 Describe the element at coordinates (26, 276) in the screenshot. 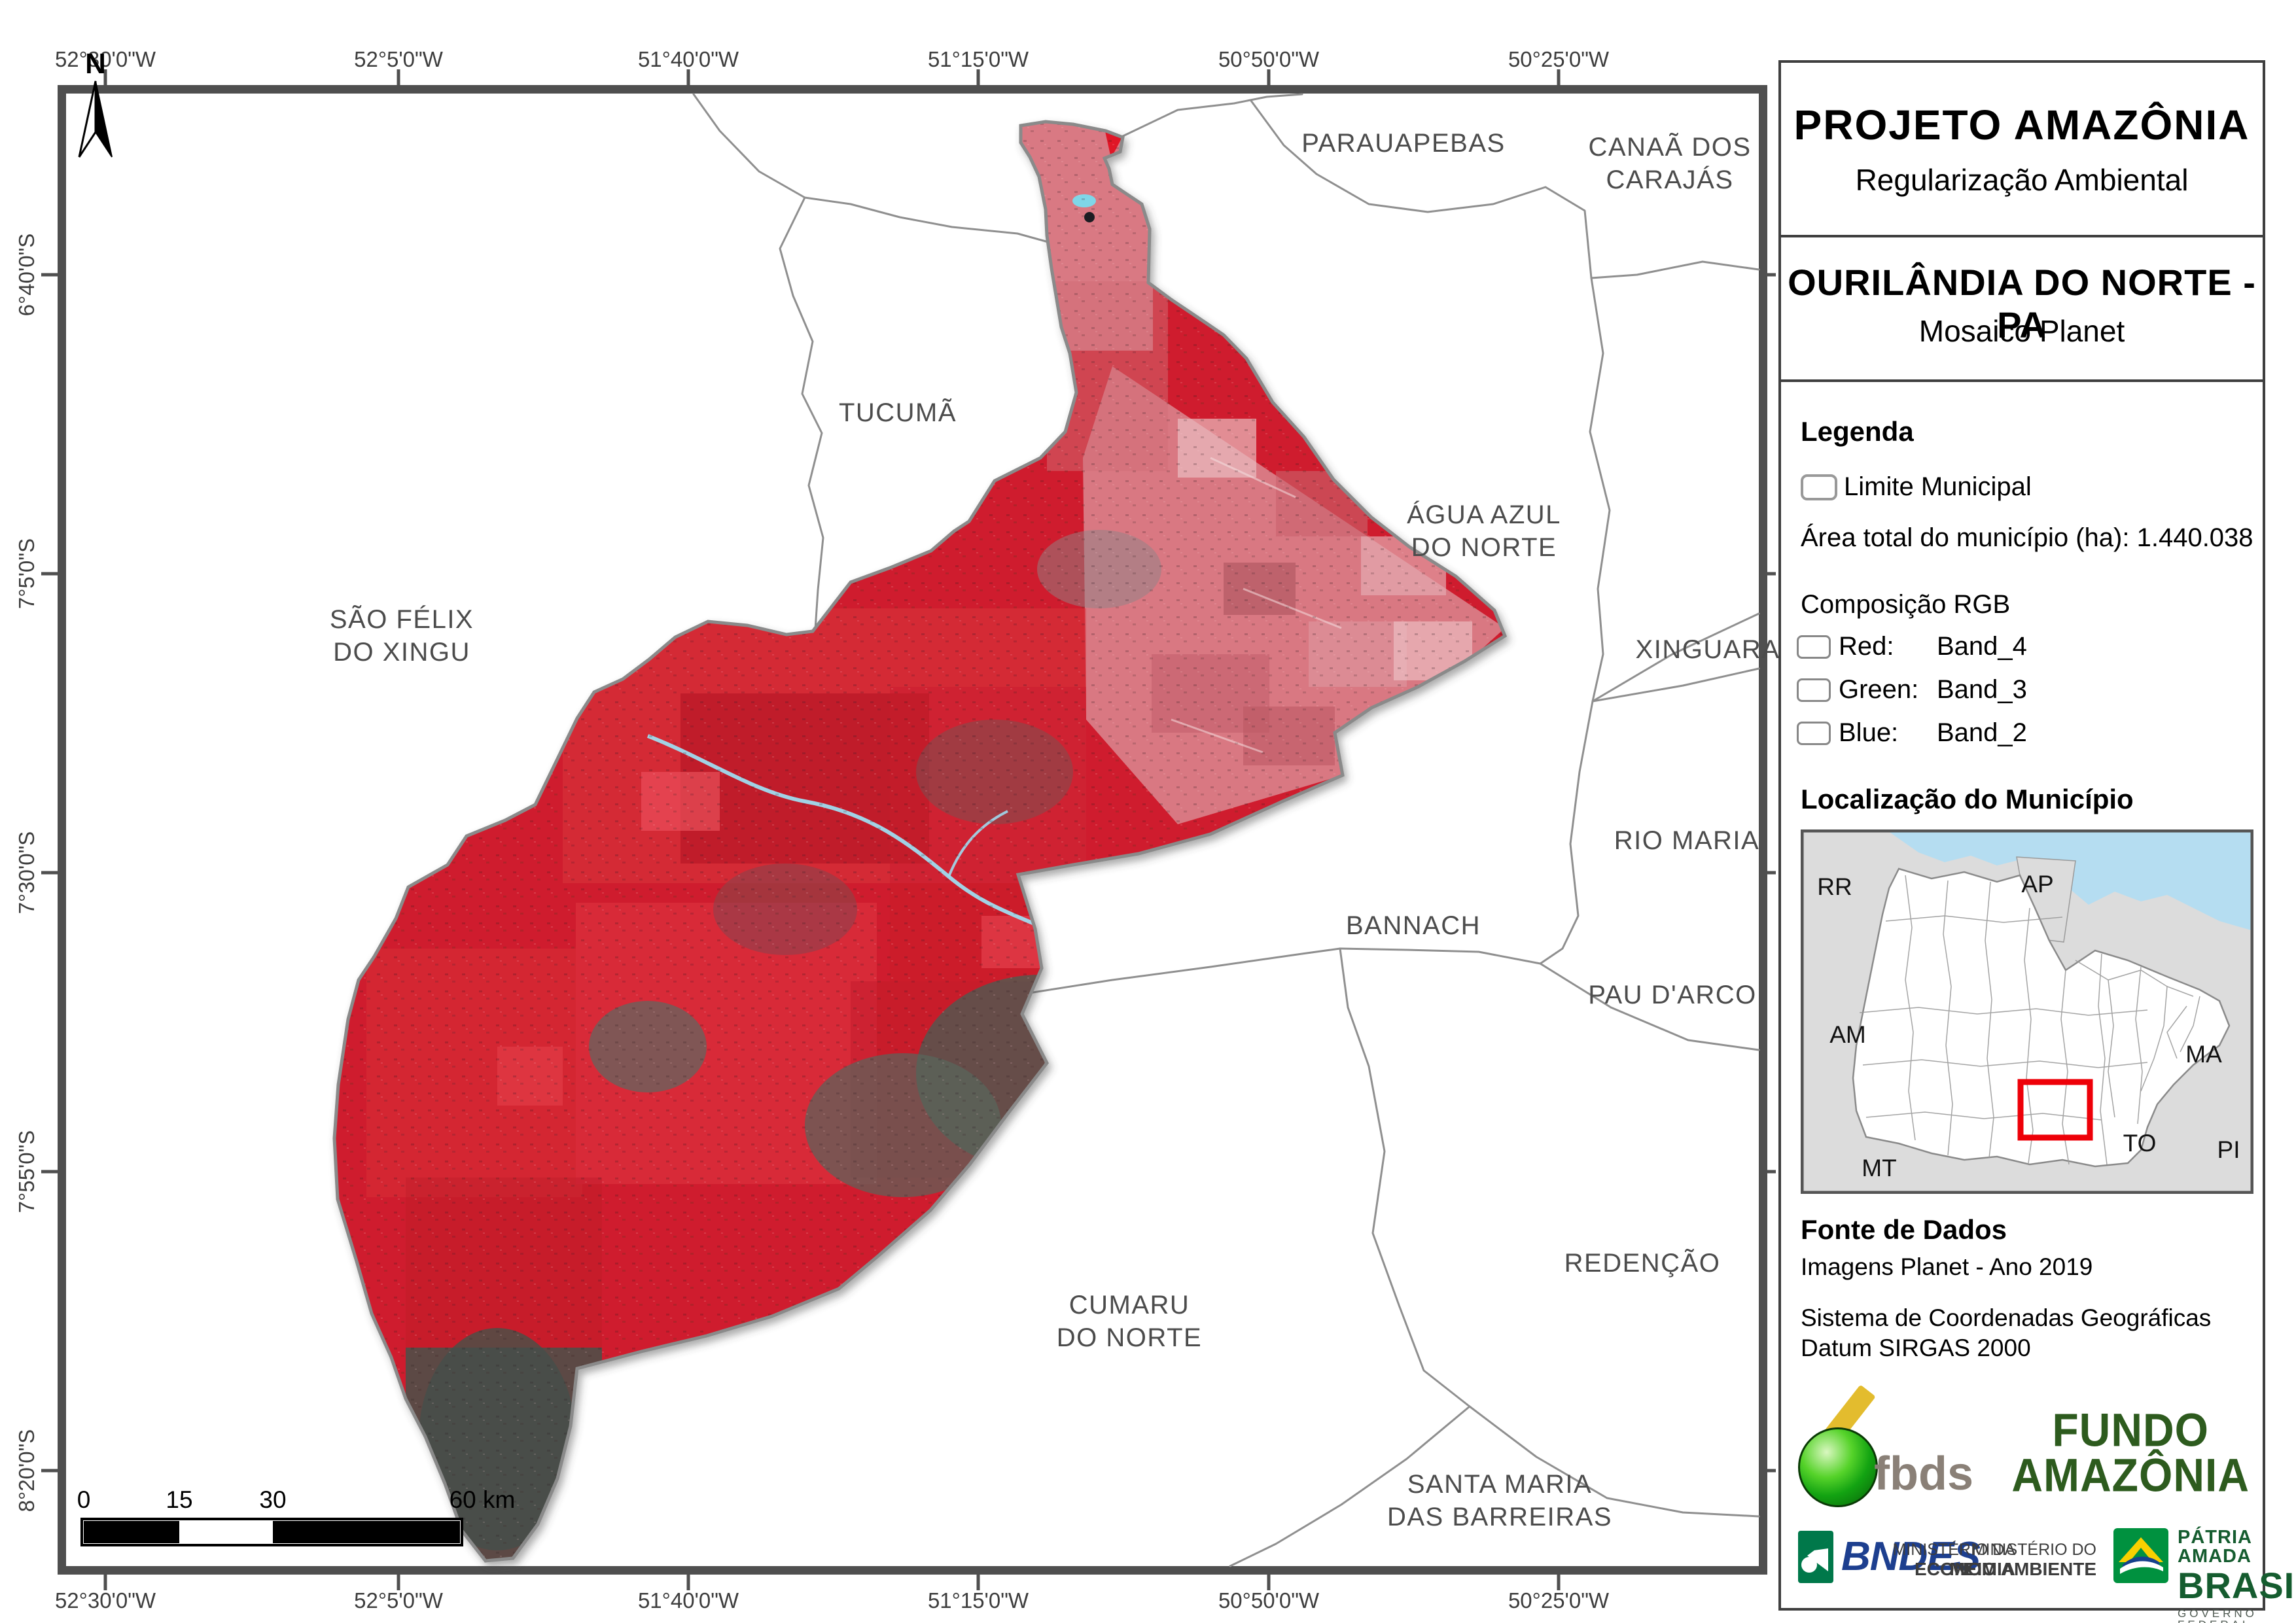

I see `lat-label-left: 6°40'0"S` at that location.